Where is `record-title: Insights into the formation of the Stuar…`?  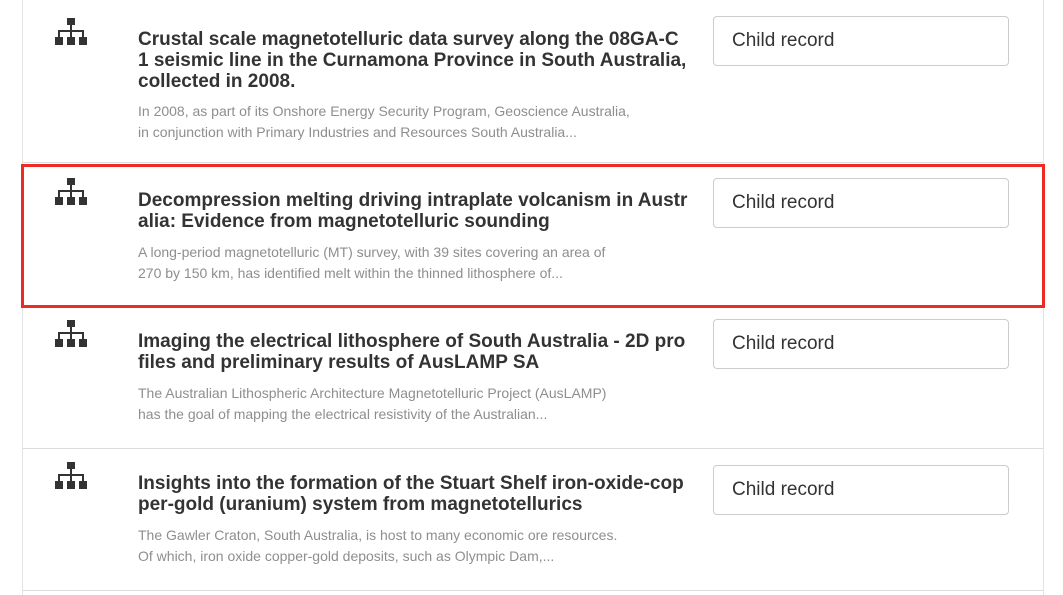
record-title: Insights into the formation of the Stuar… is located at coordinates (411, 494).